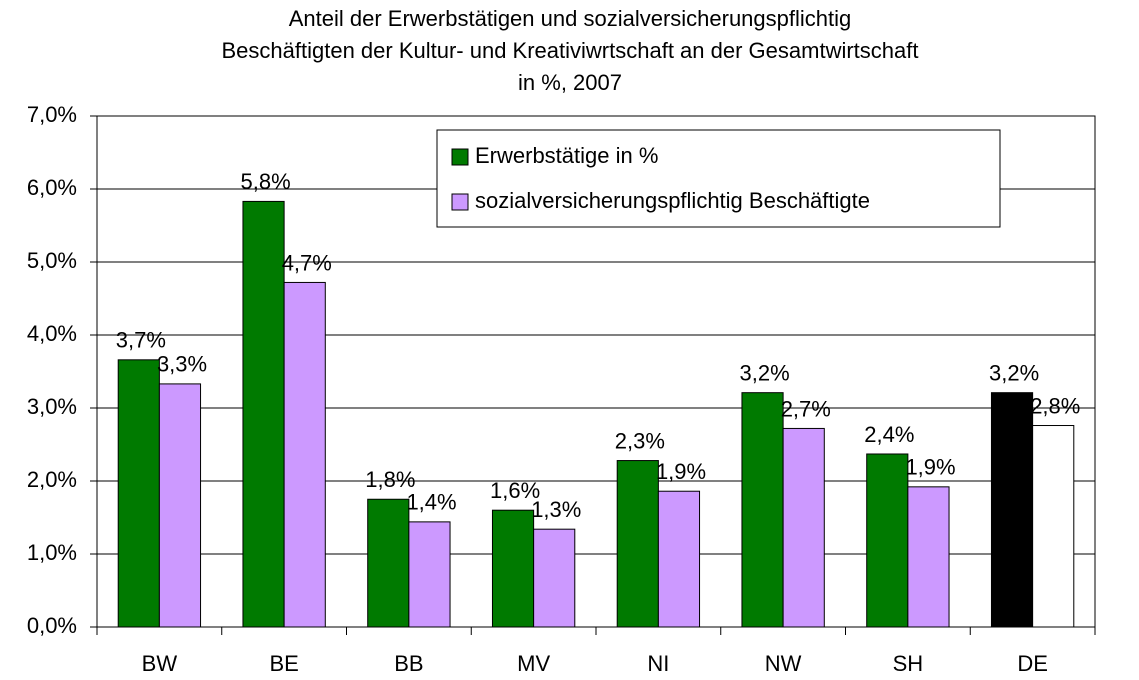 The width and height of the screenshot is (1139, 680). I want to click on data-label: 1,4%, so click(431, 502).